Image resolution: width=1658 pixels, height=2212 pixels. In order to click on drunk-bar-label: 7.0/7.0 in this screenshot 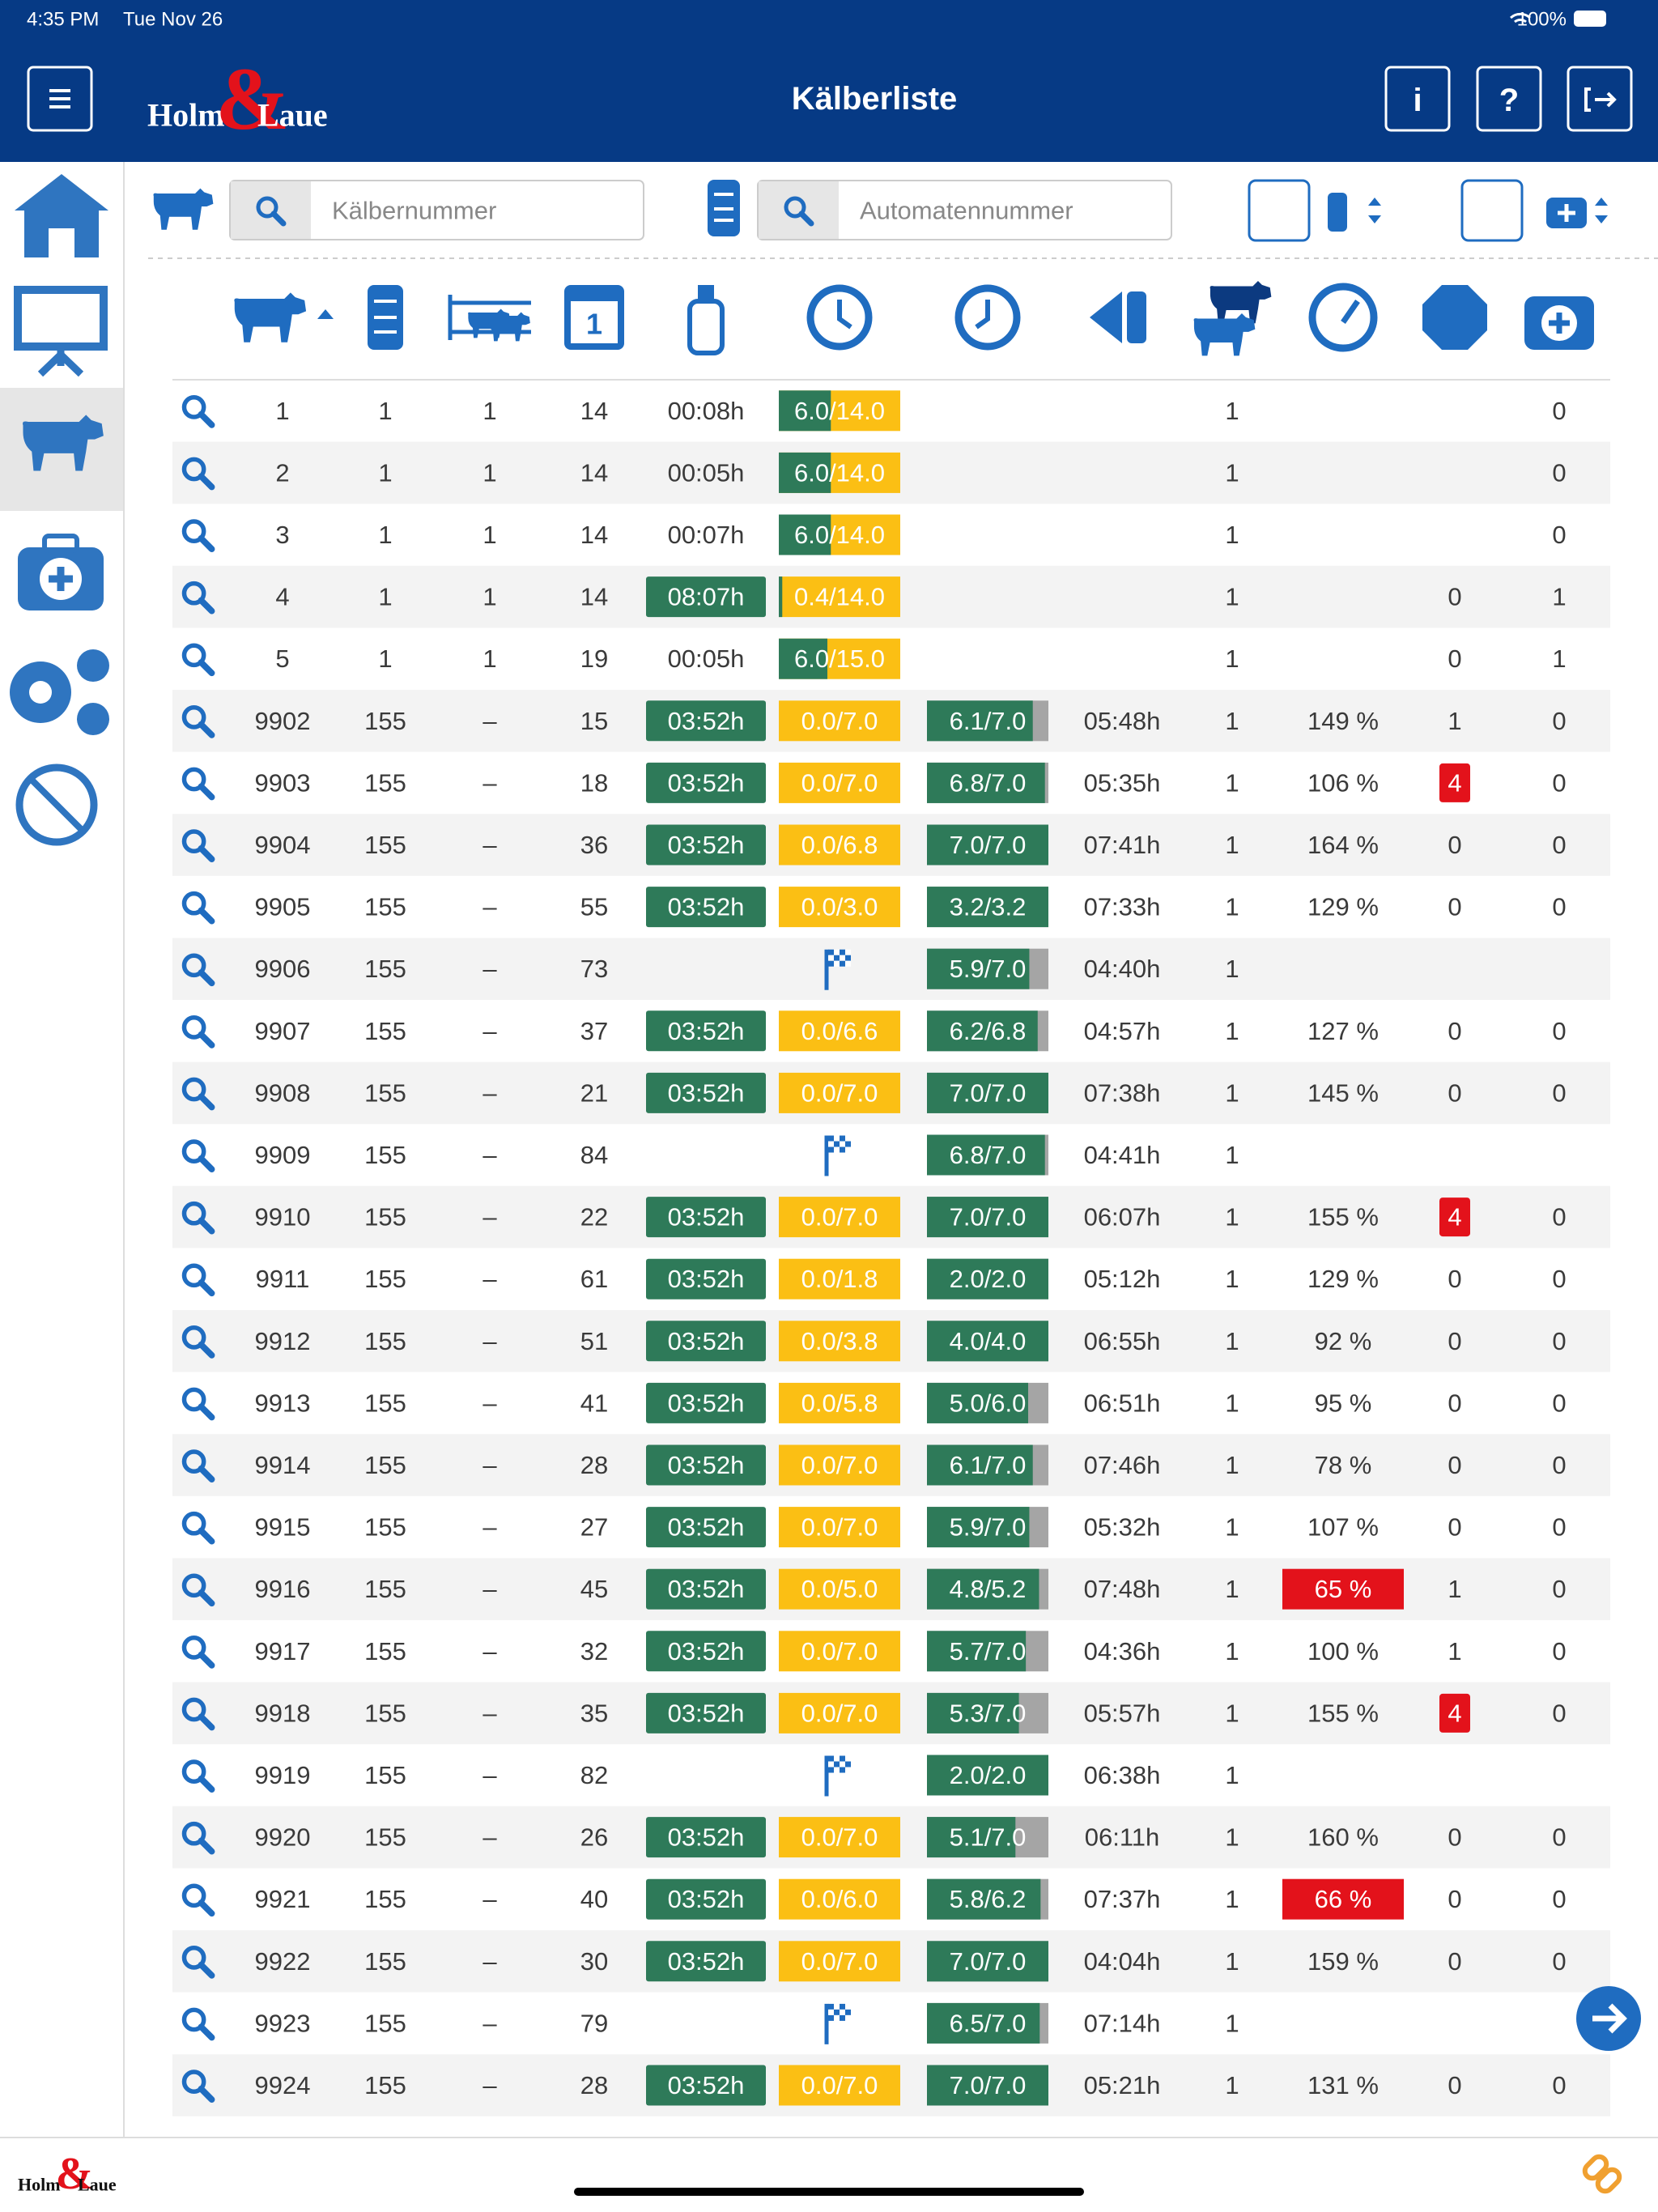, I will do `click(988, 1093)`.